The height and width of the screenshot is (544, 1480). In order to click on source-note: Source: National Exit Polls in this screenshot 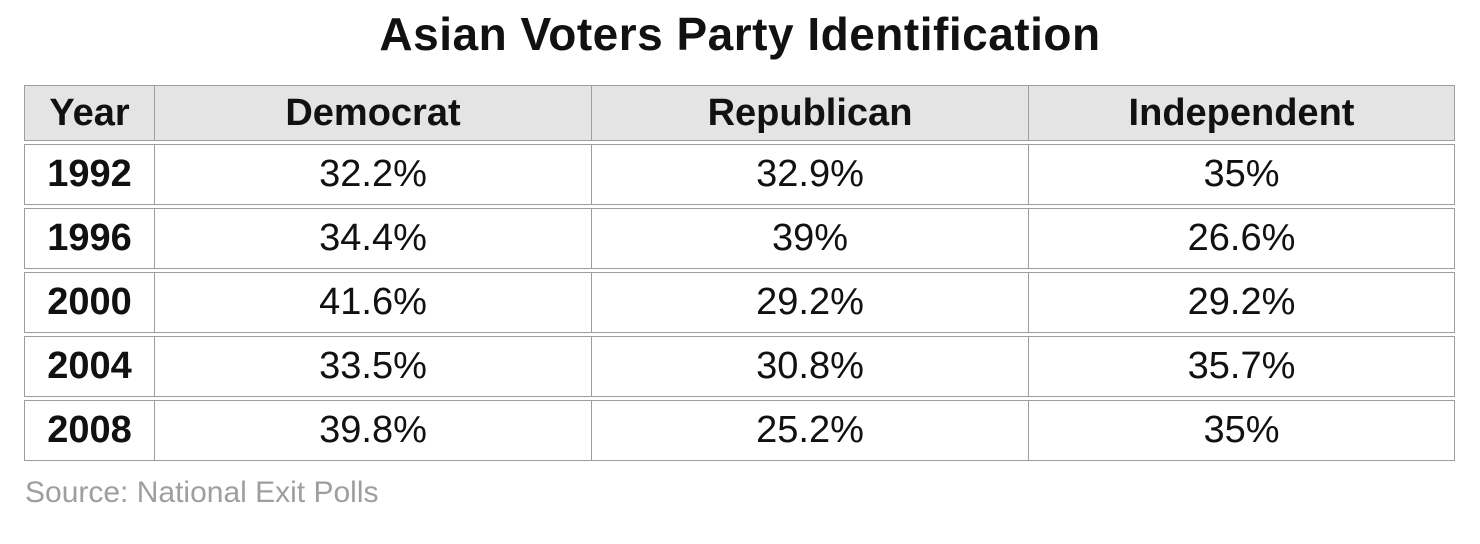, I will do `click(202, 492)`.